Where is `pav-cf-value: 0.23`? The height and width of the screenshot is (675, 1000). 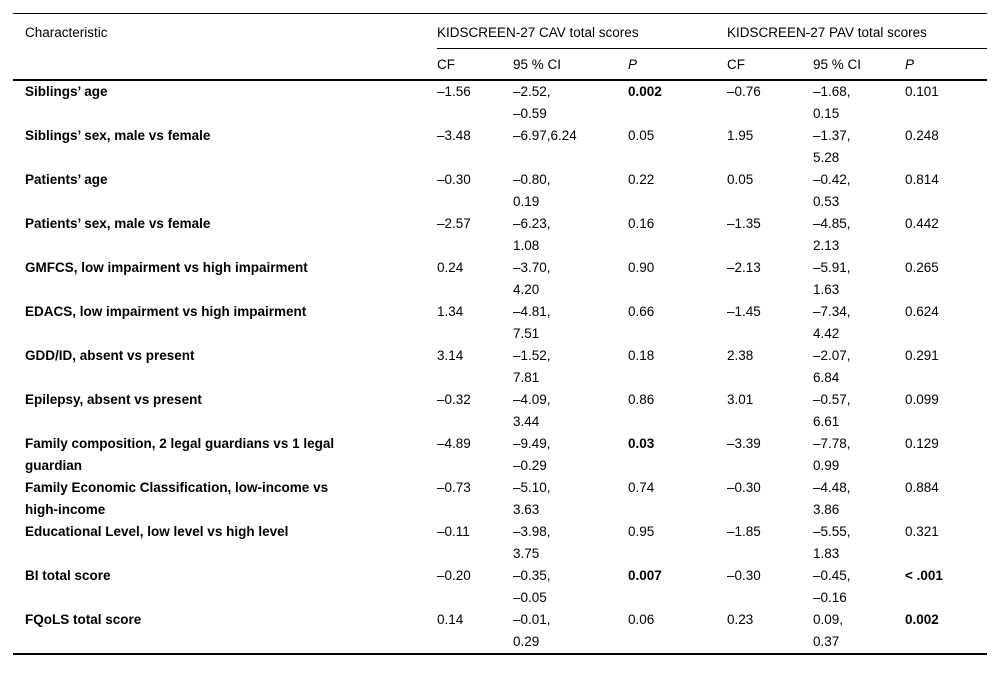 pav-cf-value: 0.23 is located at coordinates (740, 619).